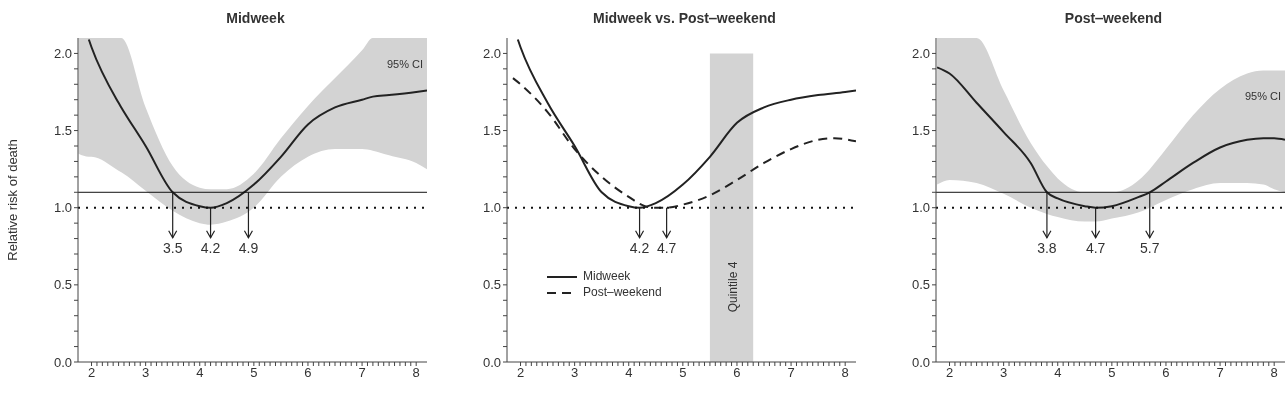 The image size is (1287, 400). I want to click on chart-title: Post‒weekend, so click(1113, 18).